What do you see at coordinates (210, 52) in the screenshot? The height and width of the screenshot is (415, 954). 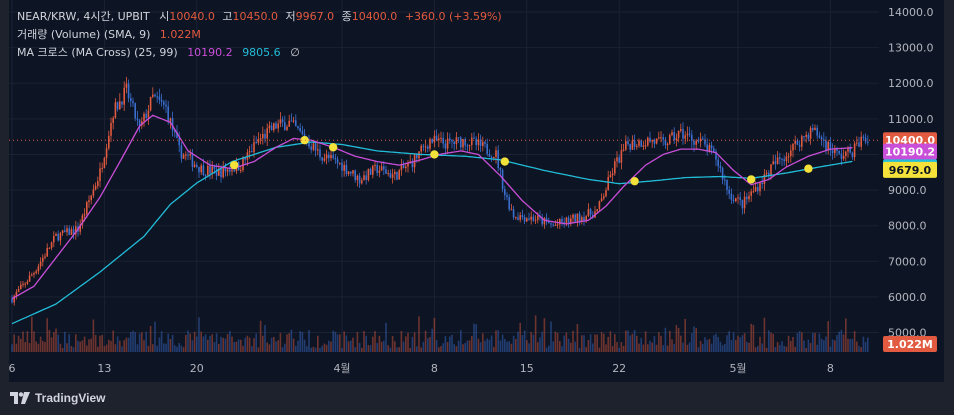 I see `ma-fast-value: 10190.2` at bounding box center [210, 52].